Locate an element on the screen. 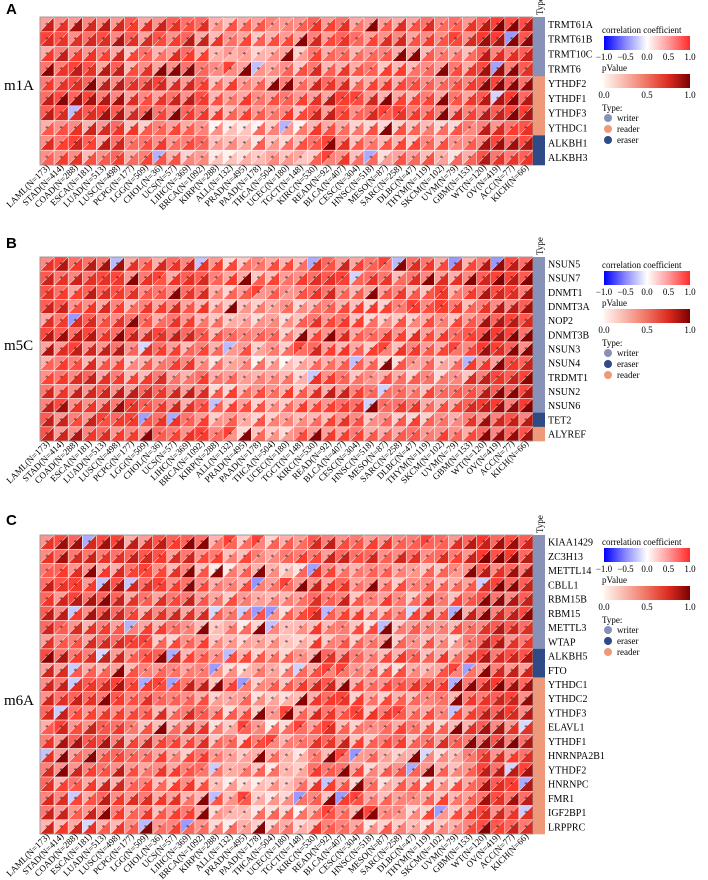 This screenshot has width=708, height=880. gene-label: ALKBH1 is located at coordinates (567, 143).